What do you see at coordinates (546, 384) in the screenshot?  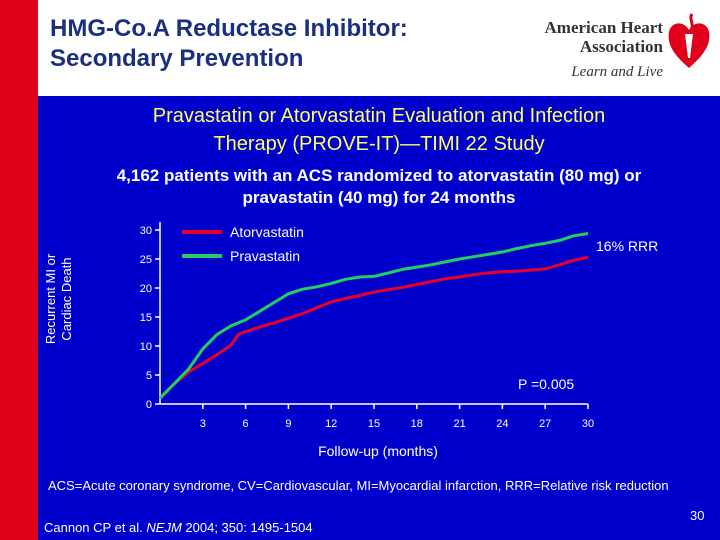 I see `annotation-p-value: P =0.005` at bounding box center [546, 384].